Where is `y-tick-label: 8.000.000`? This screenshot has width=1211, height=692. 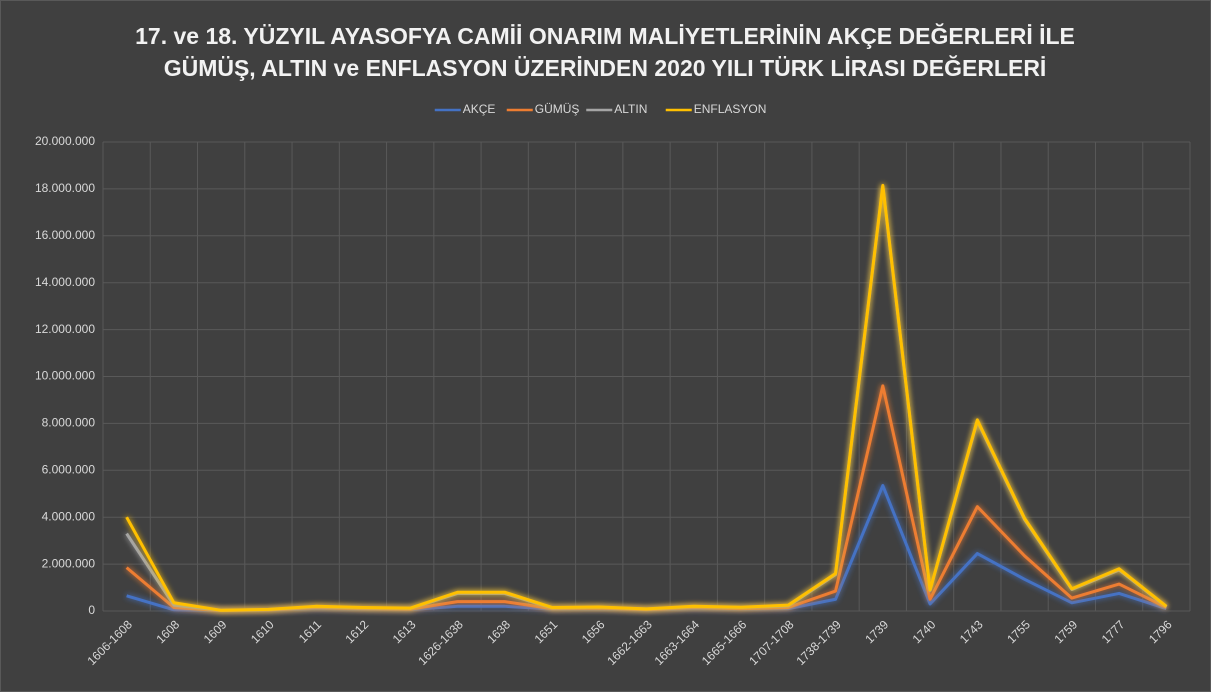
y-tick-label: 8.000.000 is located at coordinates (69, 423).